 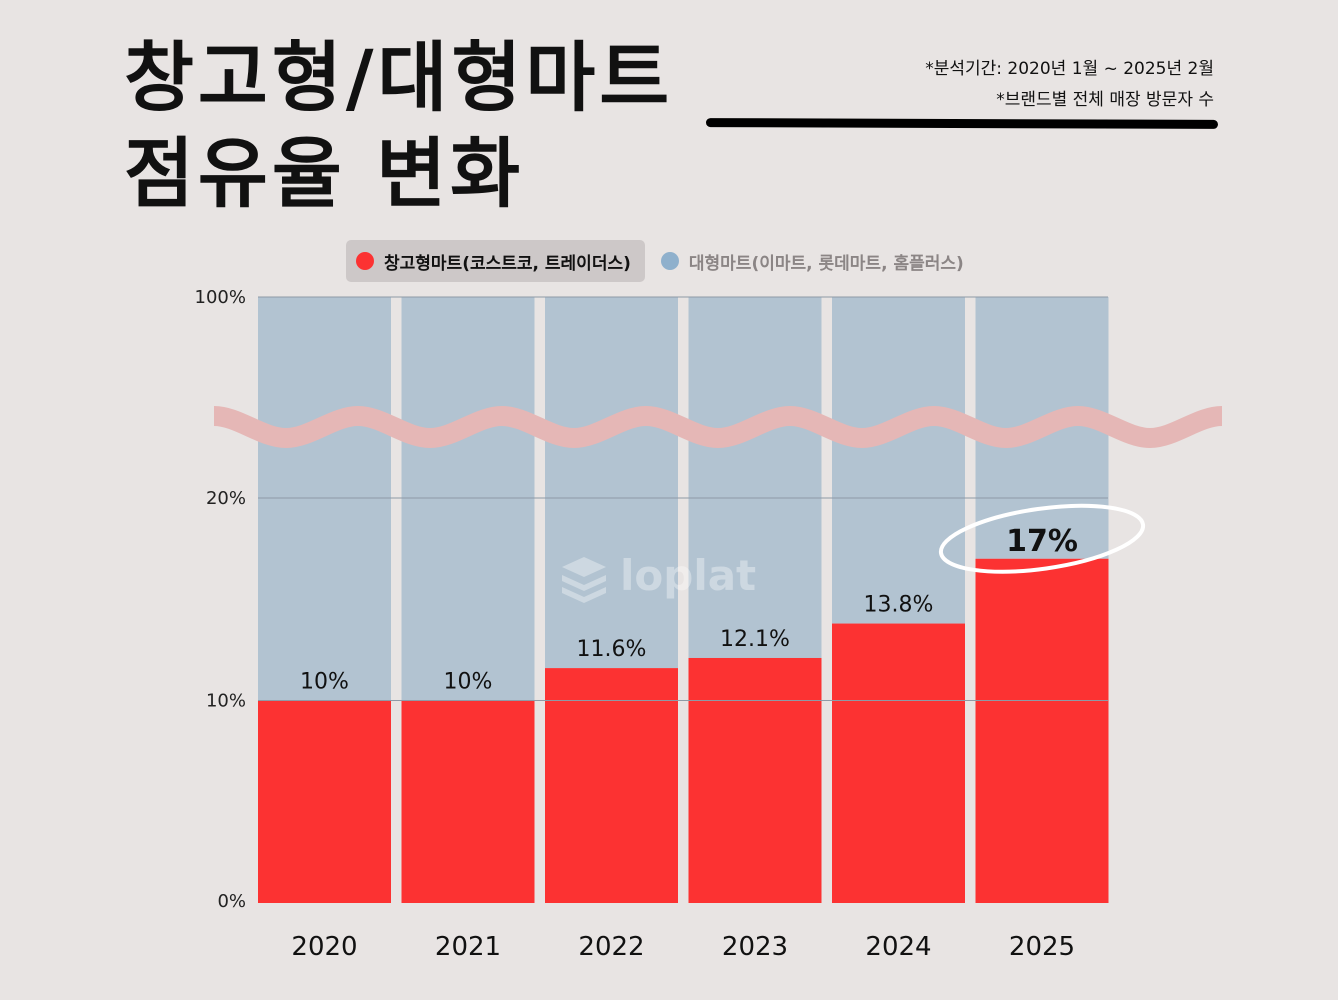 I want to click on legend-item-warehouse: 창고형마트(코스트코, 트레이더스), so click(x=495, y=261).